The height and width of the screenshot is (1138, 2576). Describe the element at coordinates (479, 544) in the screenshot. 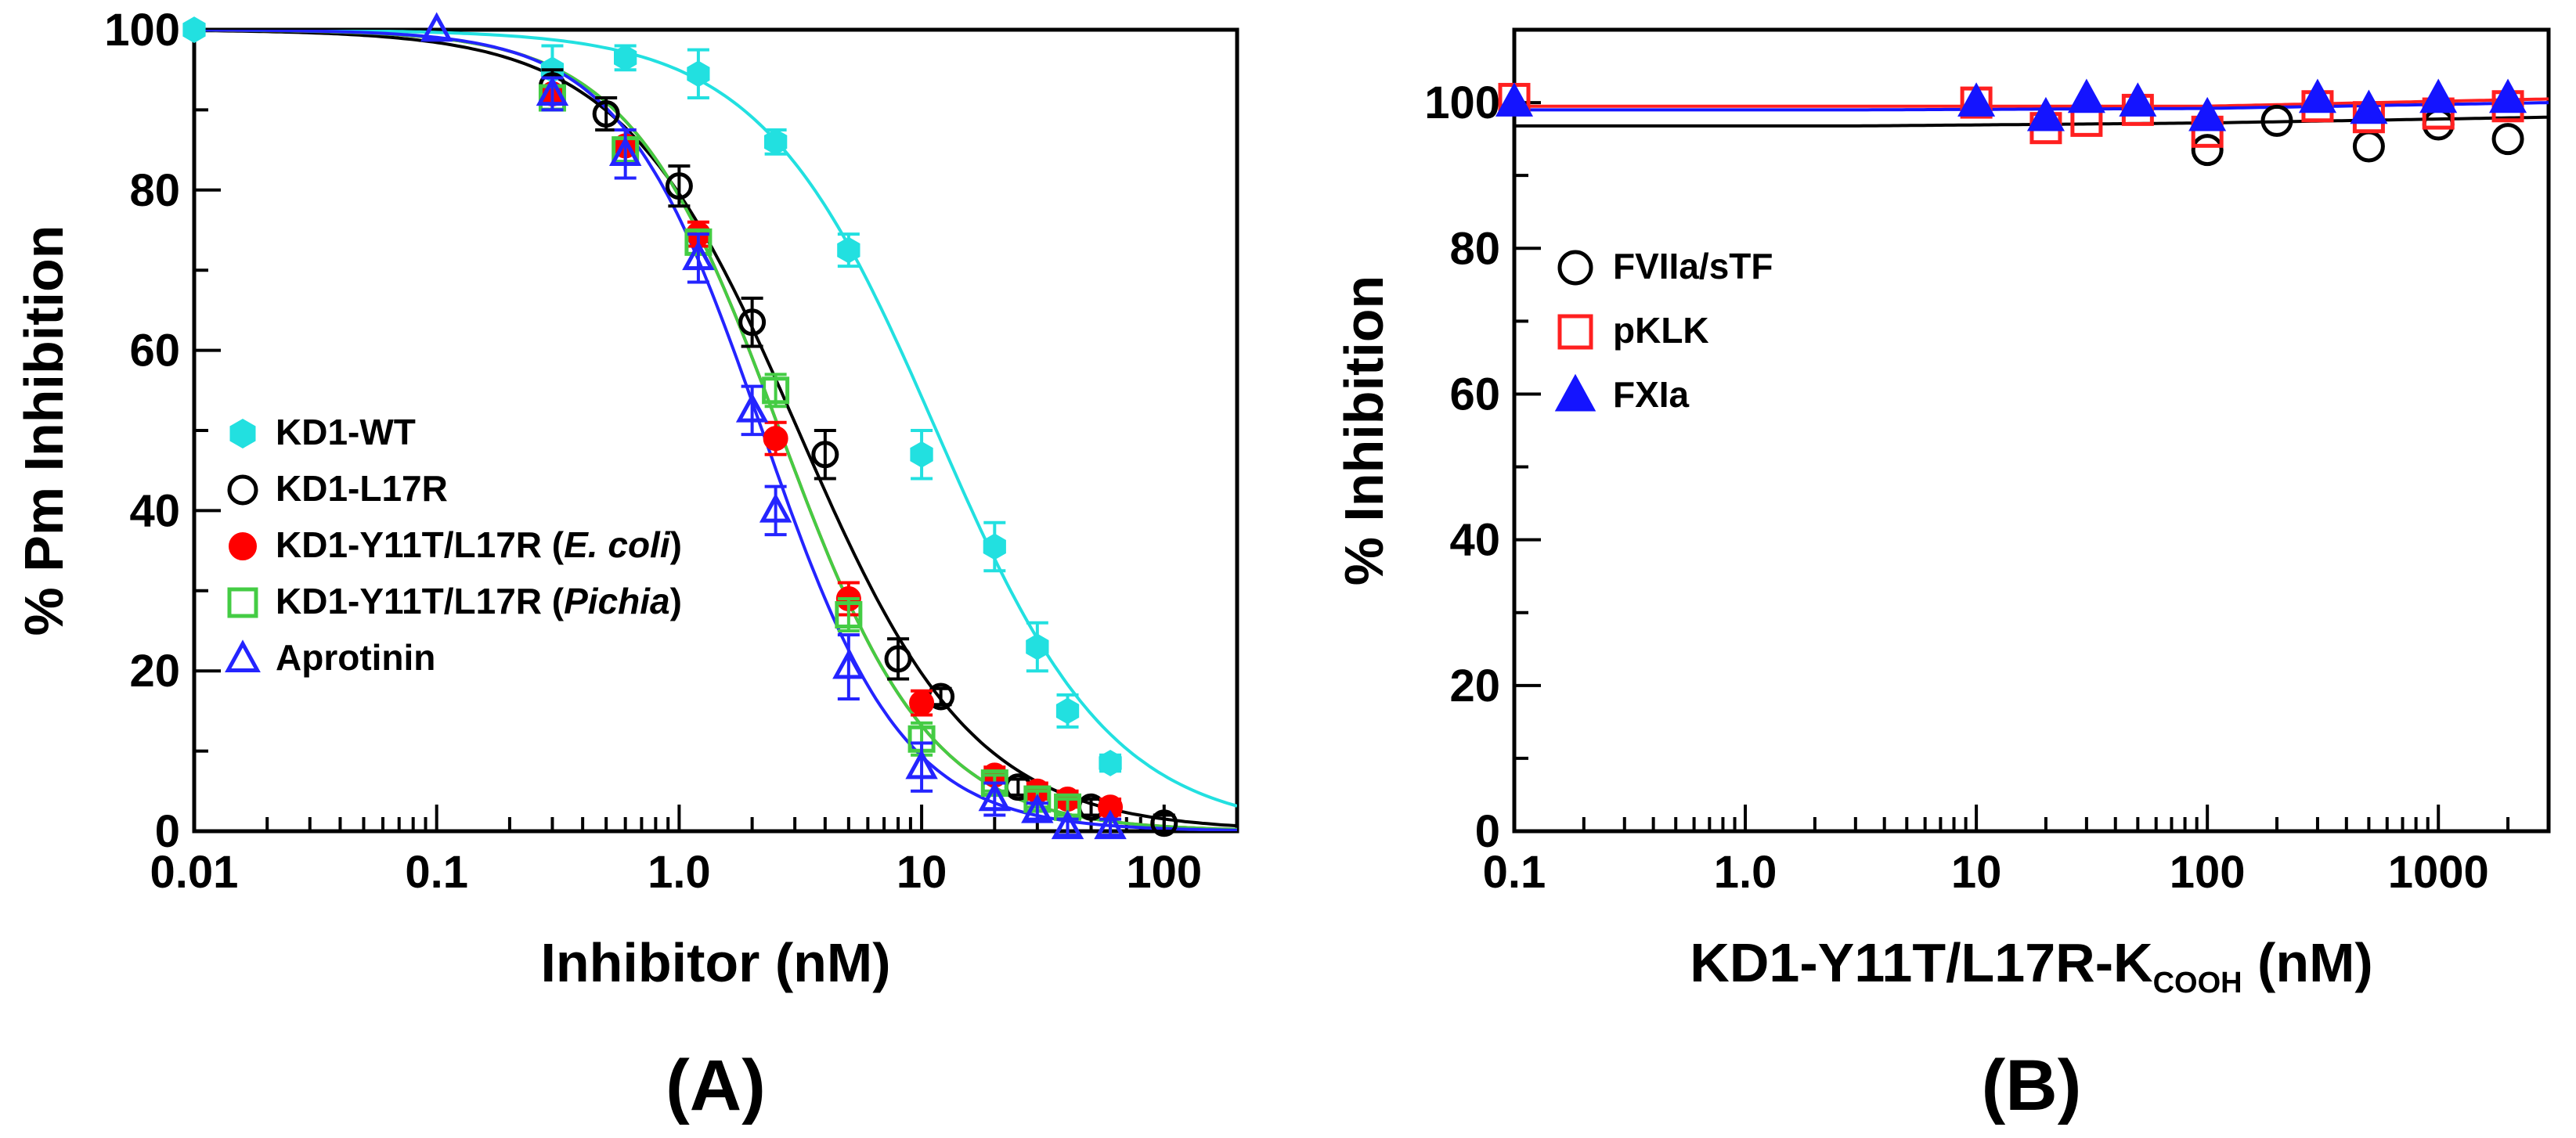

I see `legend-label: KD1-Y11T/L17R (E. coli)` at that location.